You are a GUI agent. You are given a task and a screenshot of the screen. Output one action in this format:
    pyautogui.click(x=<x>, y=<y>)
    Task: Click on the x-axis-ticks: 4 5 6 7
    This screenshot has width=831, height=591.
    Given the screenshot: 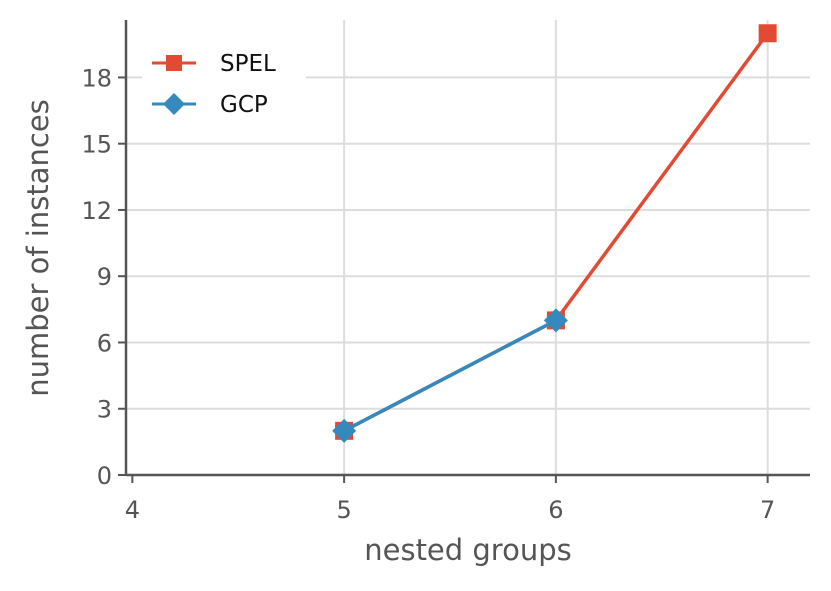 What is the action you would take?
    pyautogui.click(x=450, y=499)
    